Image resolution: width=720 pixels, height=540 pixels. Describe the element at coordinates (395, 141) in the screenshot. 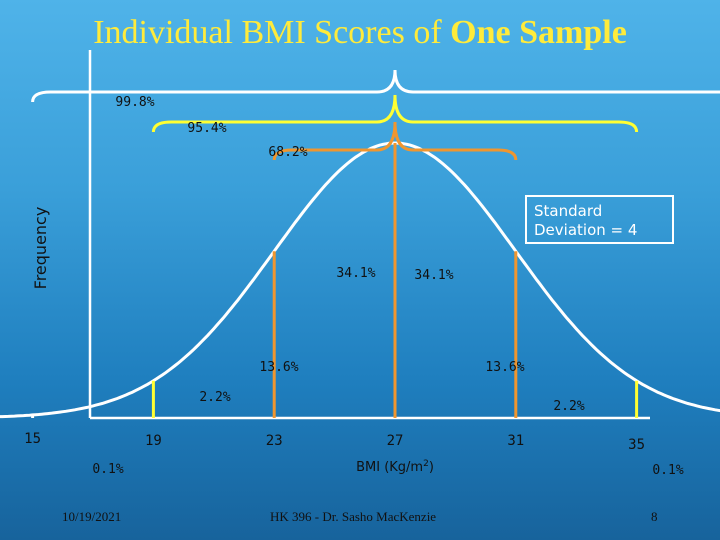

I see `bracket-68-2pct` at that location.